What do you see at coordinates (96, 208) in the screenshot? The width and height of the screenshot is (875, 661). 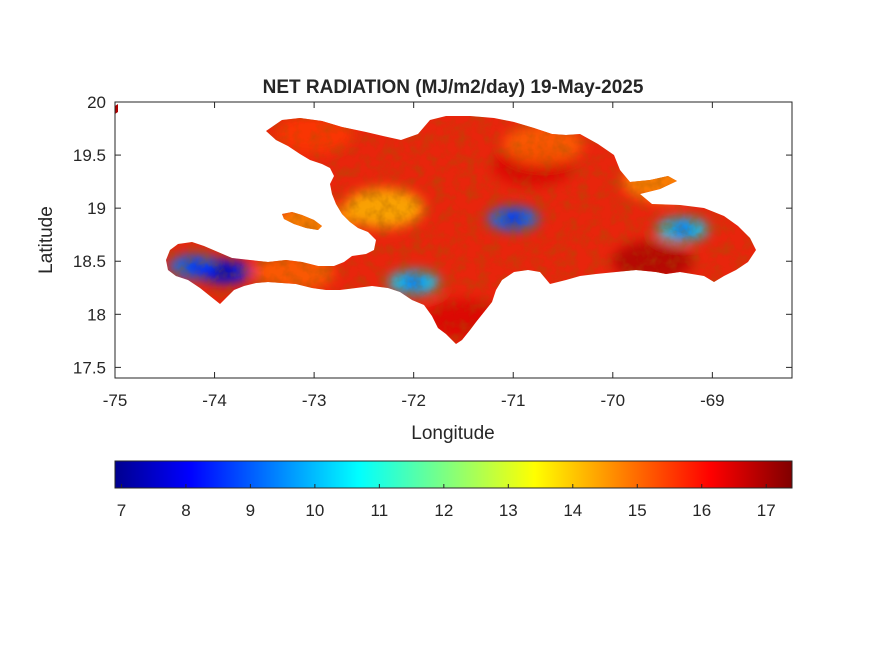 I see `y-tick-label: 19` at bounding box center [96, 208].